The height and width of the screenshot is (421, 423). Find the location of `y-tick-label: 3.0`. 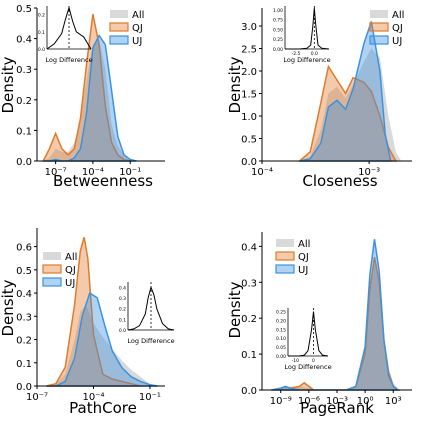

y-tick-label: 3.0 is located at coordinates (249, 27).